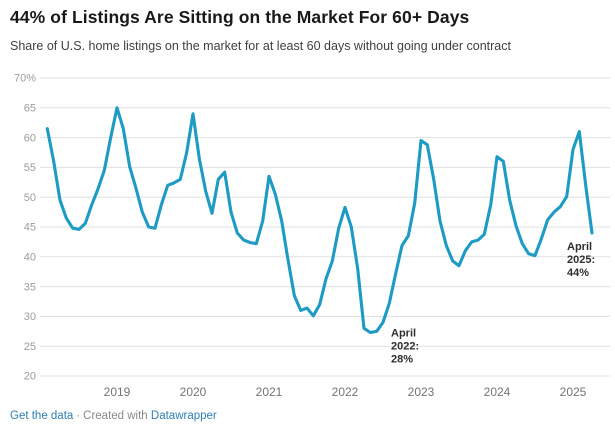 This screenshot has width=615, height=438. What do you see at coordinates (578, 273) in the screenshot?
I see `annotation-2025-04: 44%` at bounding box center [578, 273].